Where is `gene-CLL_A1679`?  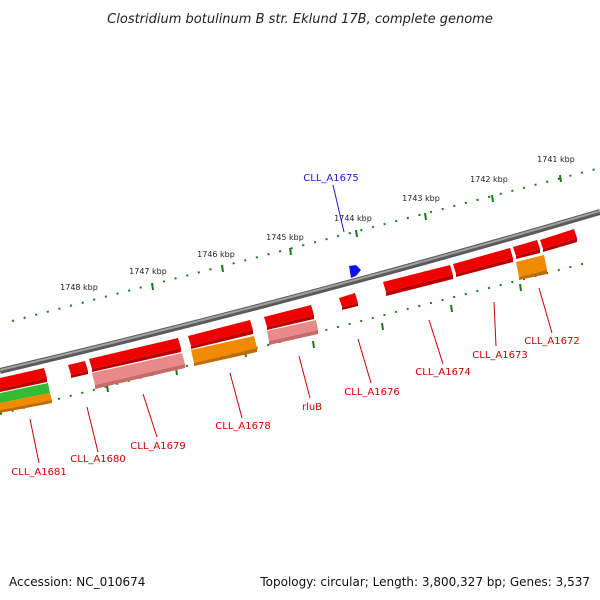
gene-CLL_A1679 is located at coordinates (135, 355).